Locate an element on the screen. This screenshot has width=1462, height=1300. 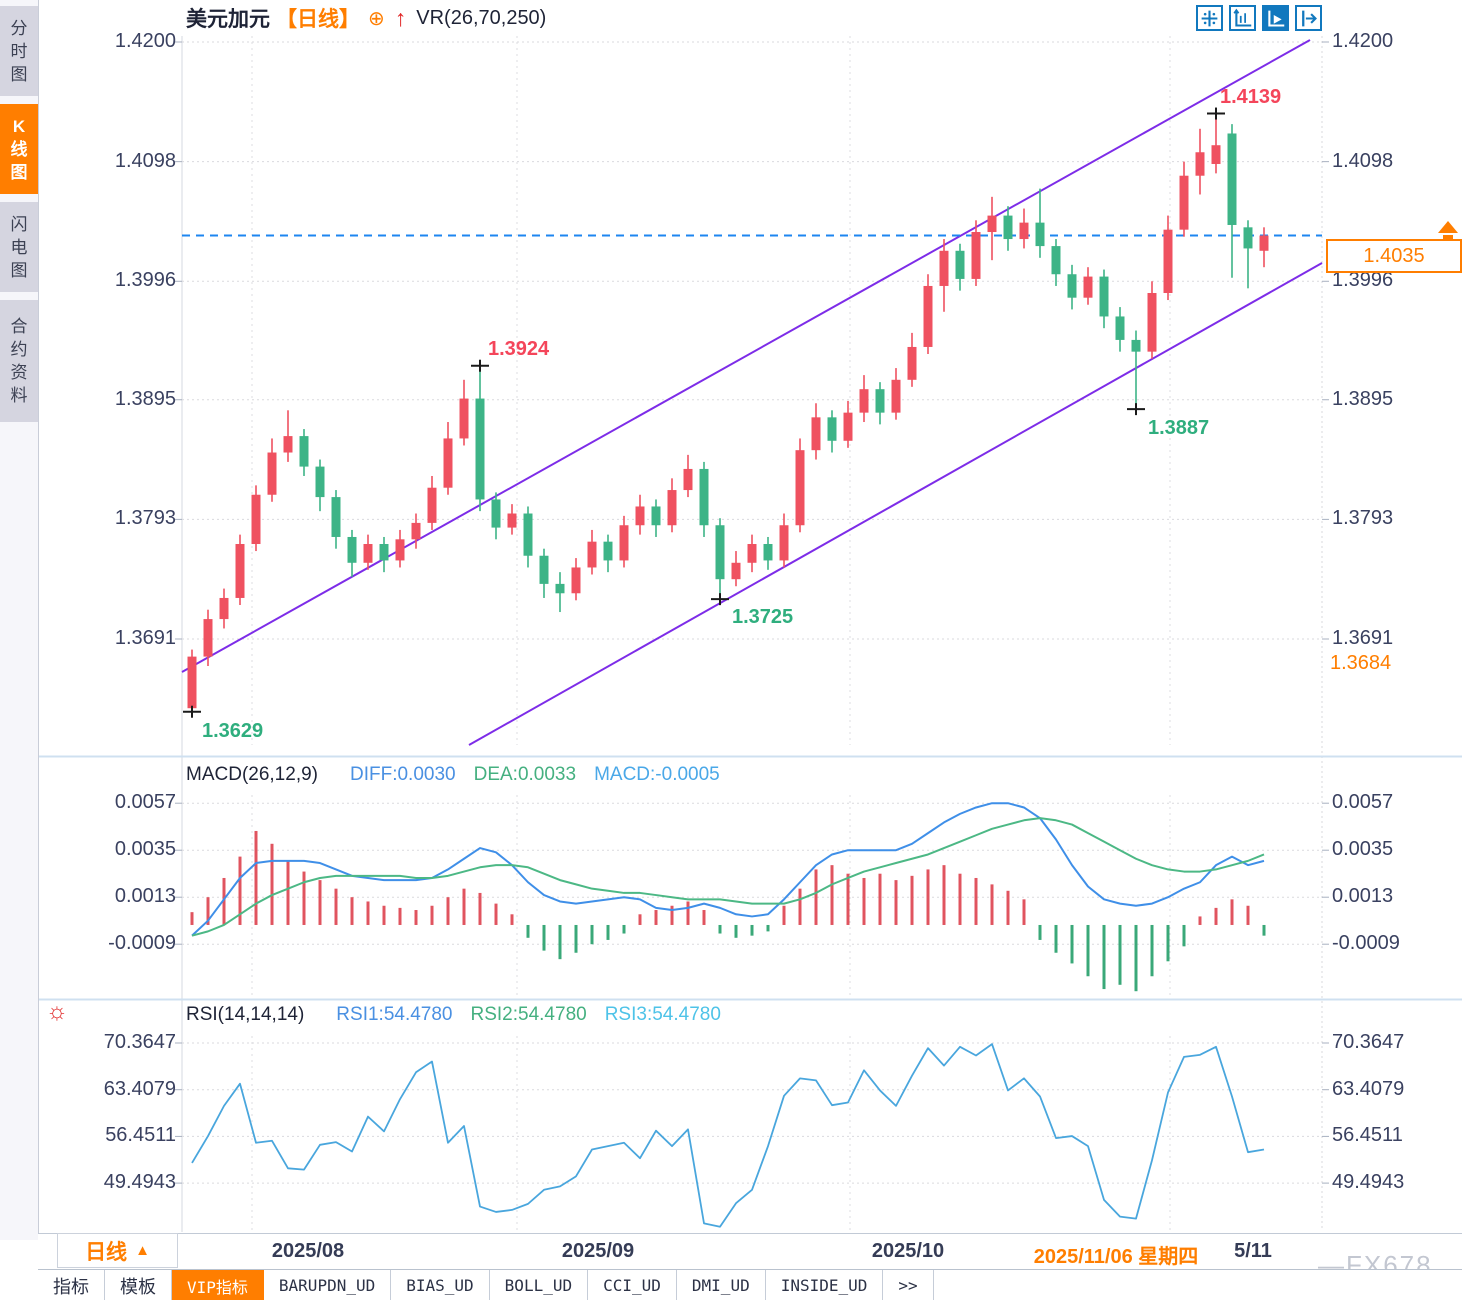
macd-macd-value: MACD:-0.0005 is located at coordinates (657, 774).